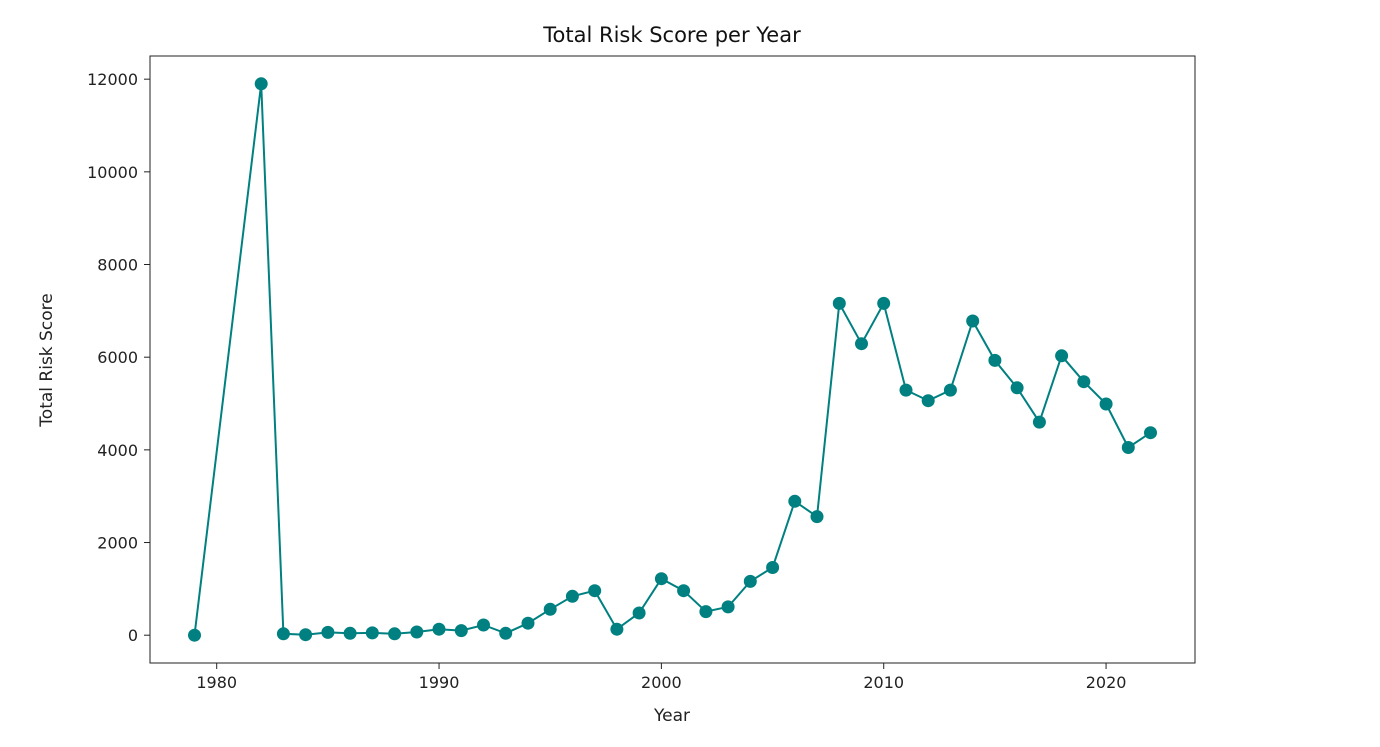  What do you see at coordinates (661, 682) in the screenshot?
I see `x-tick-label: 2000` at bounding box center [661, 682].